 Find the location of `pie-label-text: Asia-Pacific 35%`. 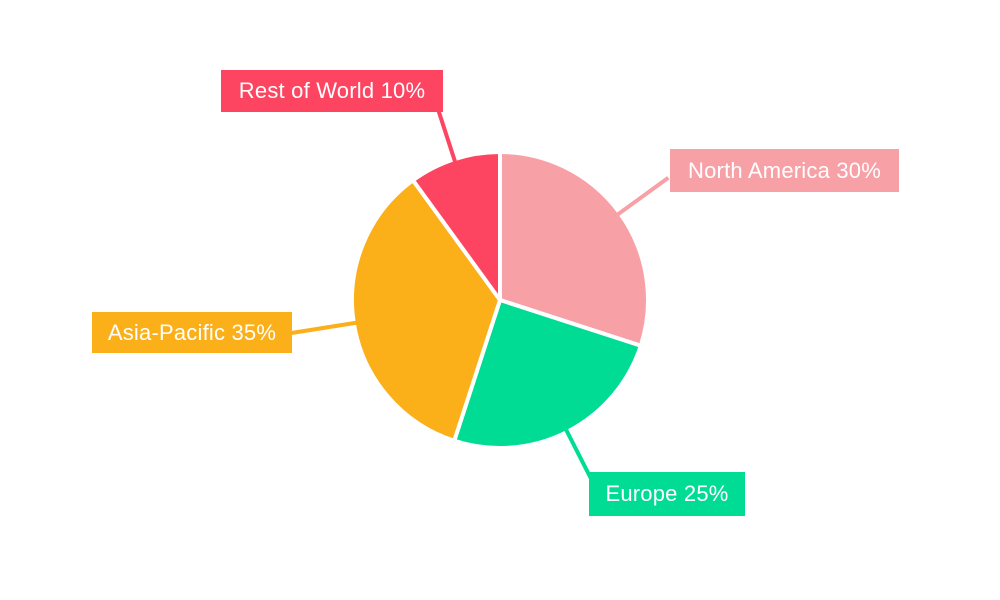

pie-label-text: Asia-Pacific 35% is located at coordinates (192, 332).